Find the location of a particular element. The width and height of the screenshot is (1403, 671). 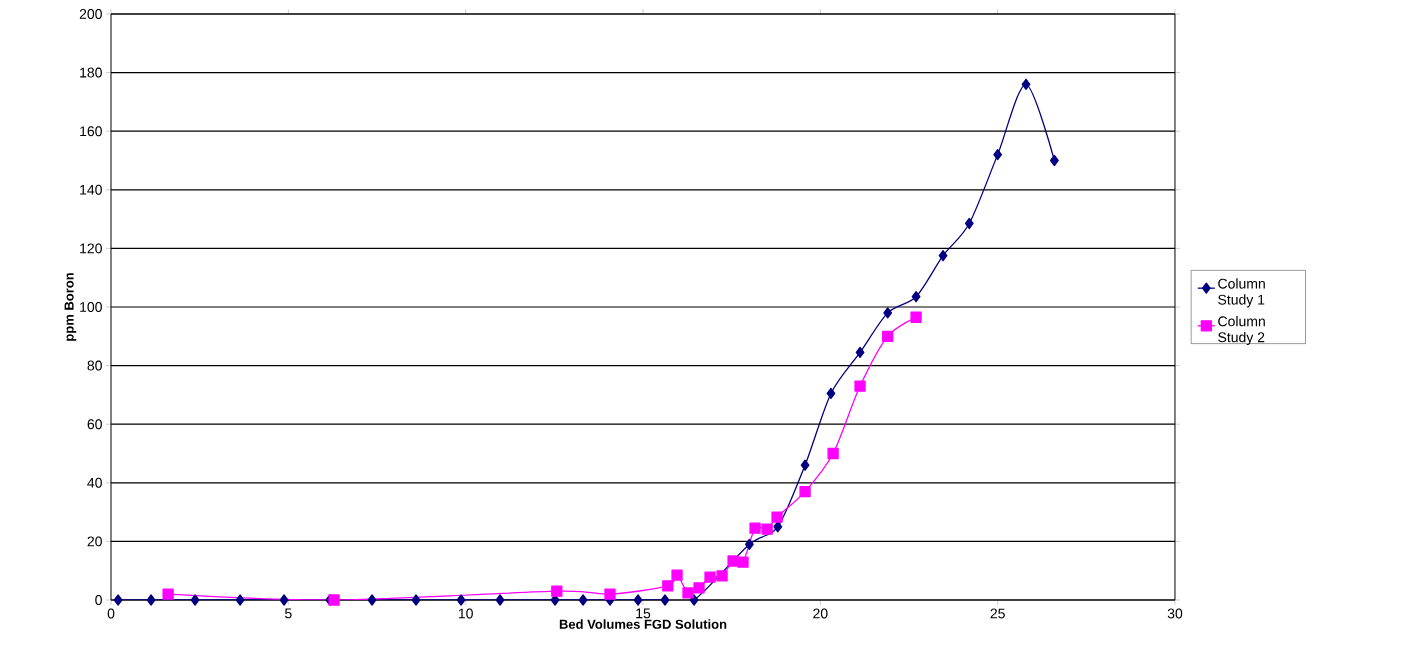

x-tick-label: 10 is located at coordinates (465, 613).